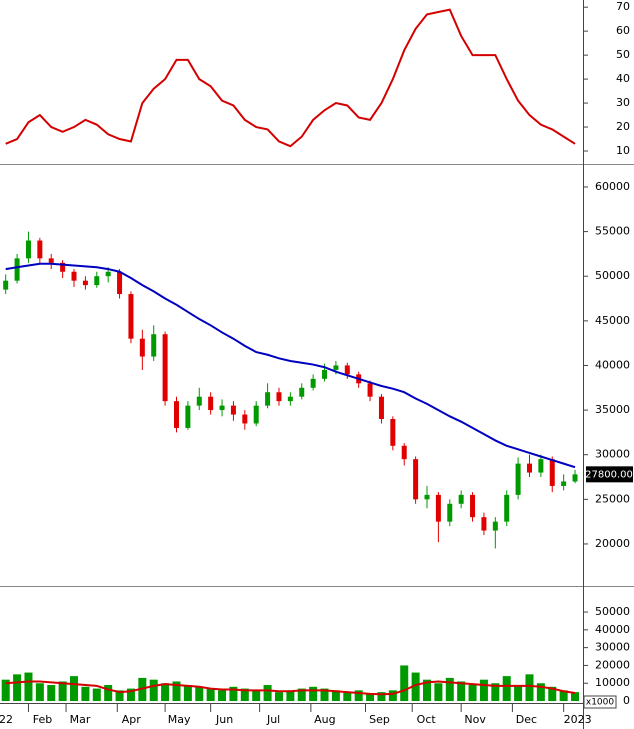 This screenshot has width=634, height=729. Describe the element at coordinates (379, 719) in the screenshot. I see `x-tick-label: Sep` at that location.